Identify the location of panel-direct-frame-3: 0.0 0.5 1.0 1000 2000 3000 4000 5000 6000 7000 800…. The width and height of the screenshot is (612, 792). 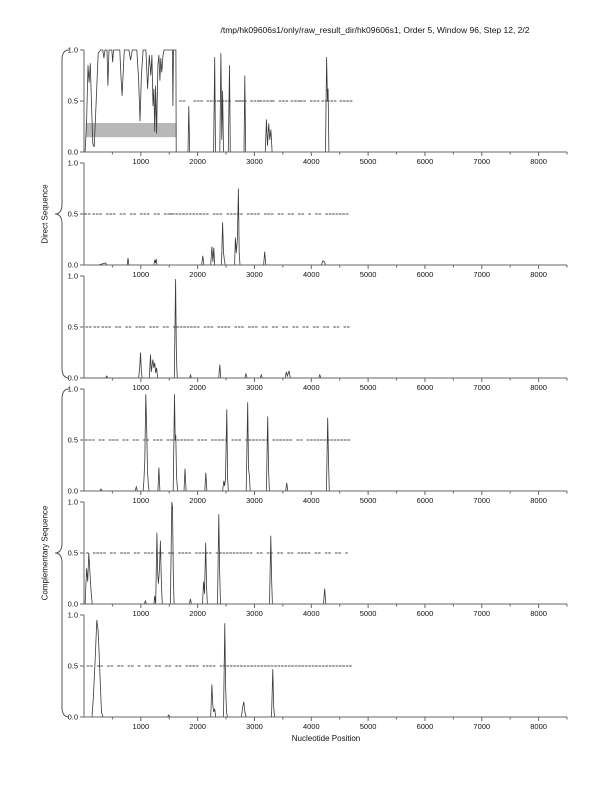
(318, 332).